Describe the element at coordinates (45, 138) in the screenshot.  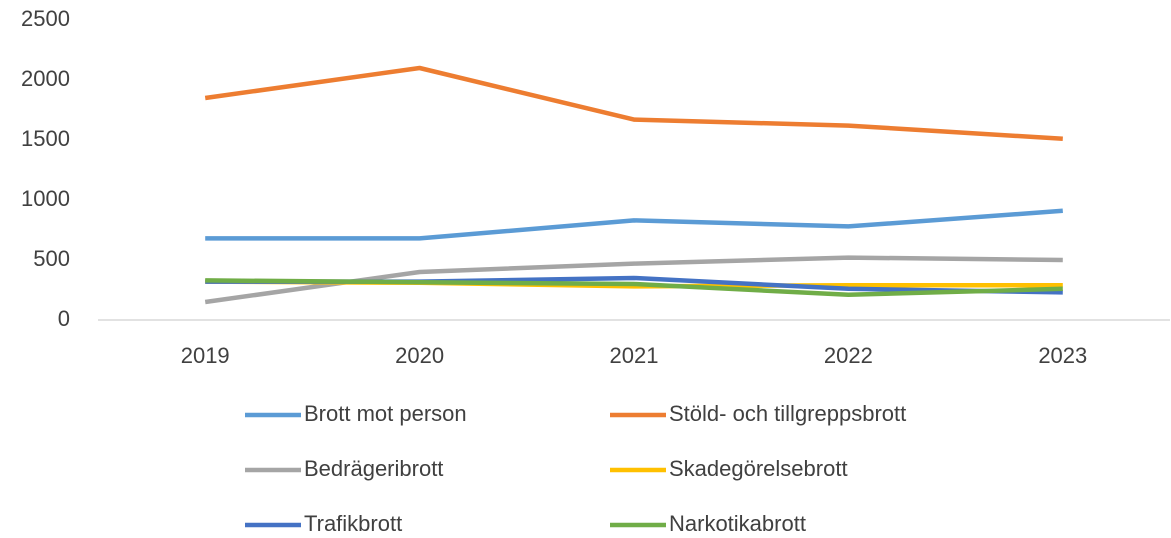
I see `y-tick-label: 1500` at that location.